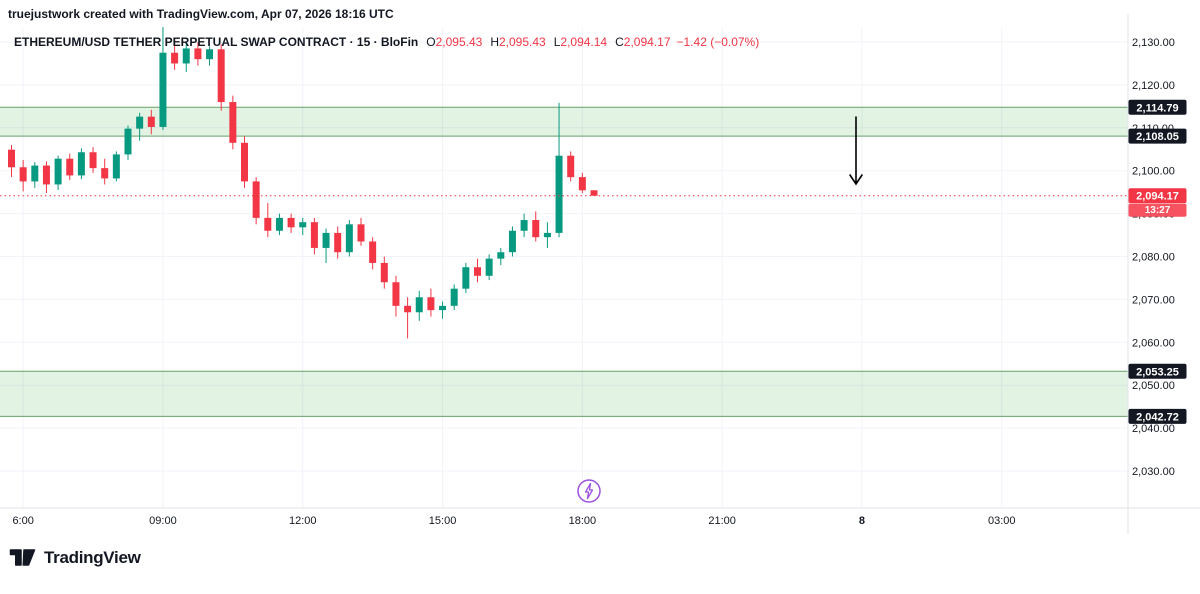 This screenshot has height=594, width=1200. What do you see at coordinates (856, 151) in the screenshot?
I see `down-arrow-drawing` at bounding box center [856, 151].